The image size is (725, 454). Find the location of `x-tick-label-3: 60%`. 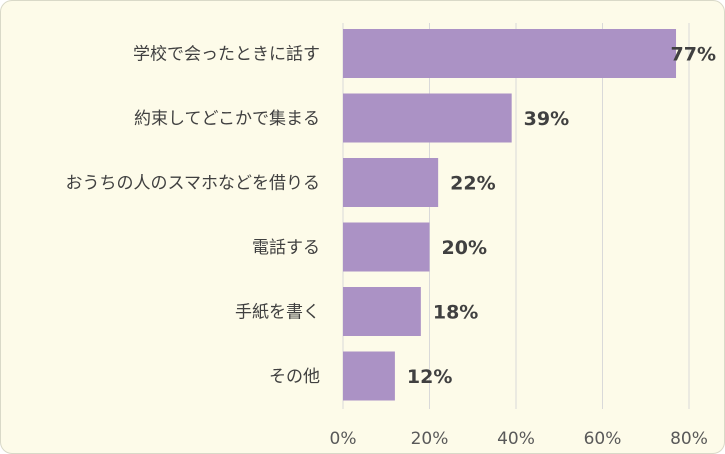

x-tick-label-3: 60% is located at coordinates (603, 439).